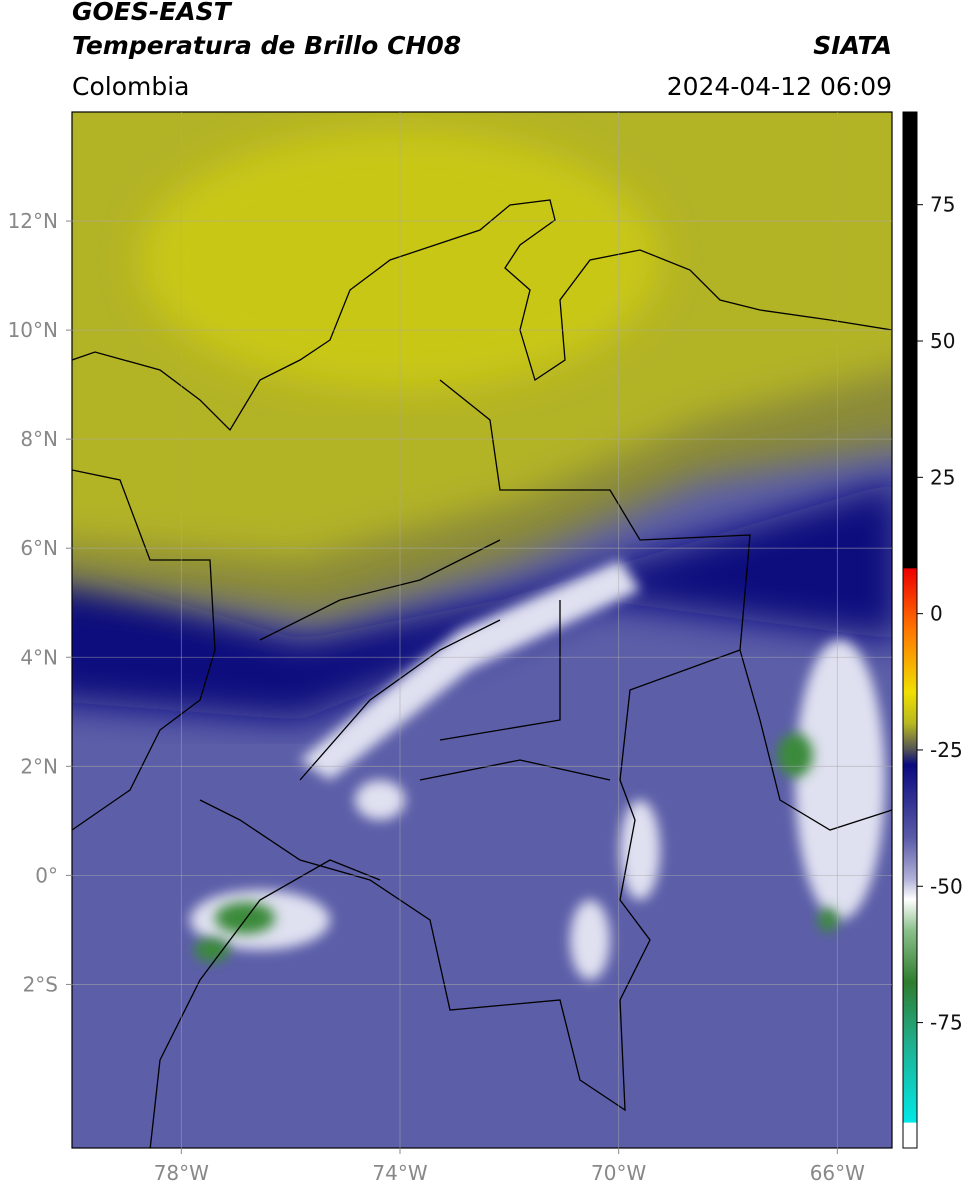 The image size is (966, 1190). What do you see at coordinates (946, 750) in the screenshot?
I see `colorbar-tick-label: -25` at bounding box center [946, 750].